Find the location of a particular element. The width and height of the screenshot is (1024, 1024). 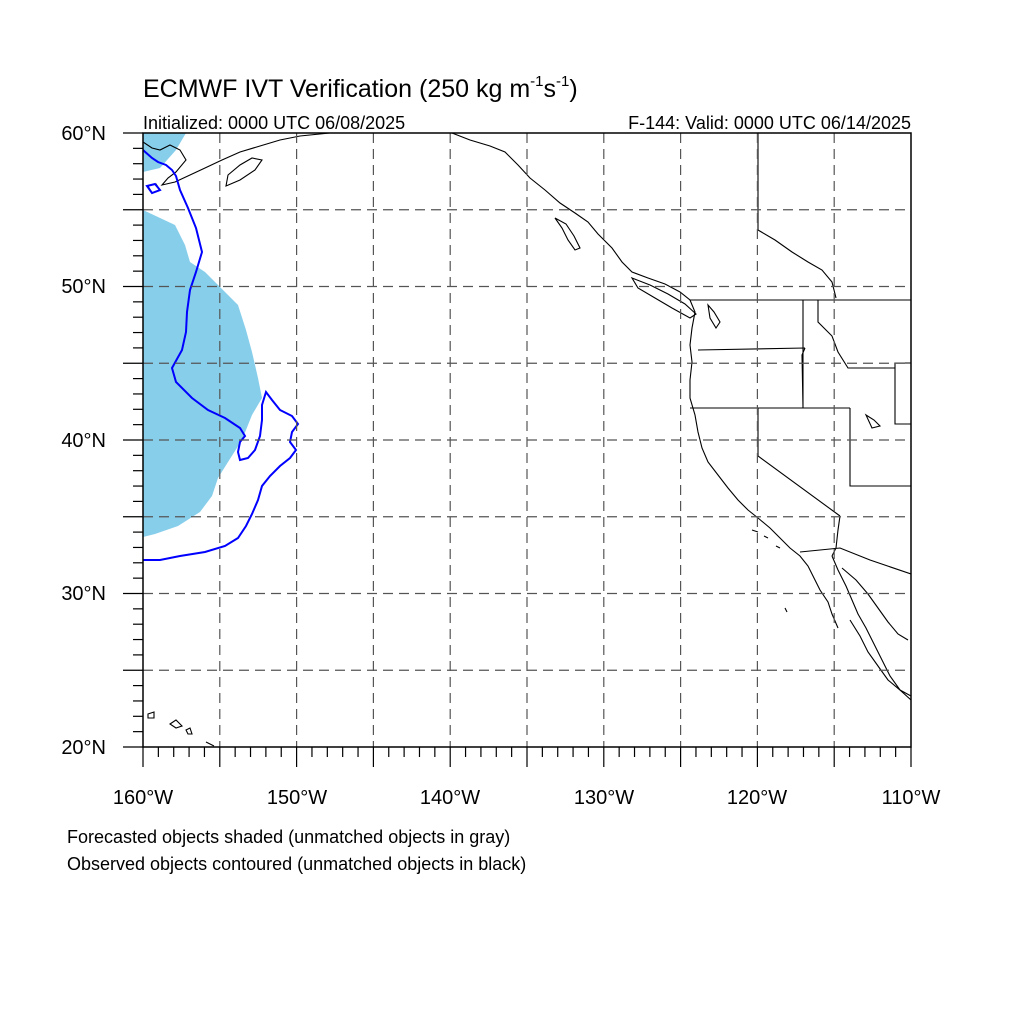

title-exponent-1: -1 is located at coordinates (536, 81).